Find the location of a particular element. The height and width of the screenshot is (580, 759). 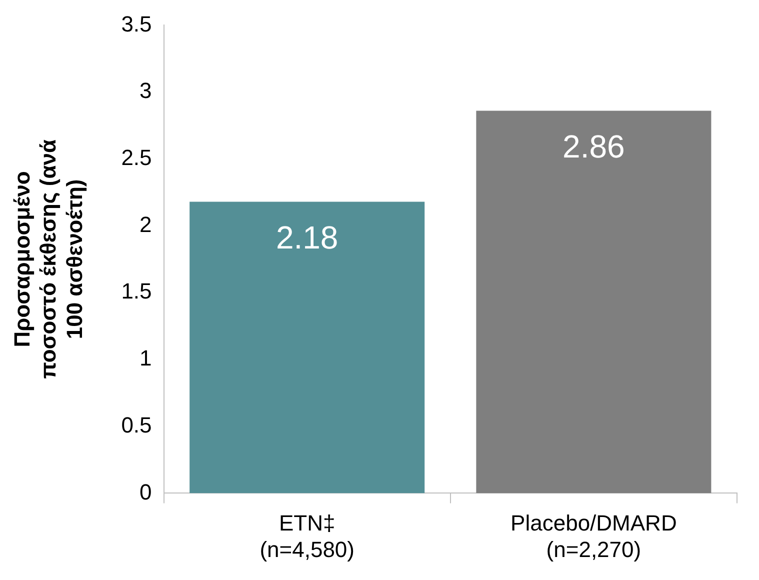

x-tick-label: Placebo/DMARD (n=2,270) is located at coordinates (593, 536).